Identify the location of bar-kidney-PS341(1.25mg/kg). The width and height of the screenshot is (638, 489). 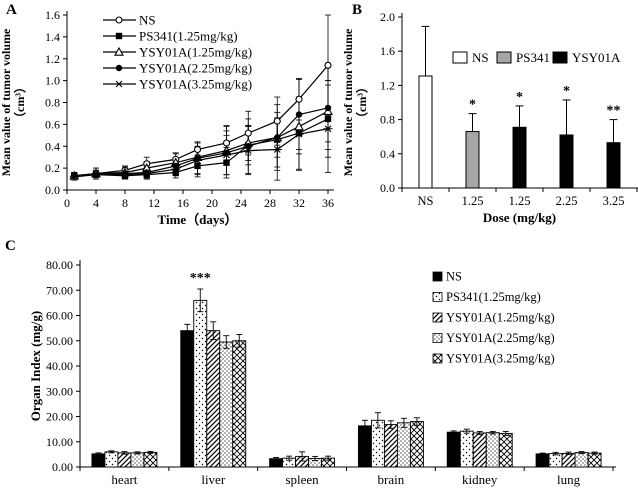
(466, 448).